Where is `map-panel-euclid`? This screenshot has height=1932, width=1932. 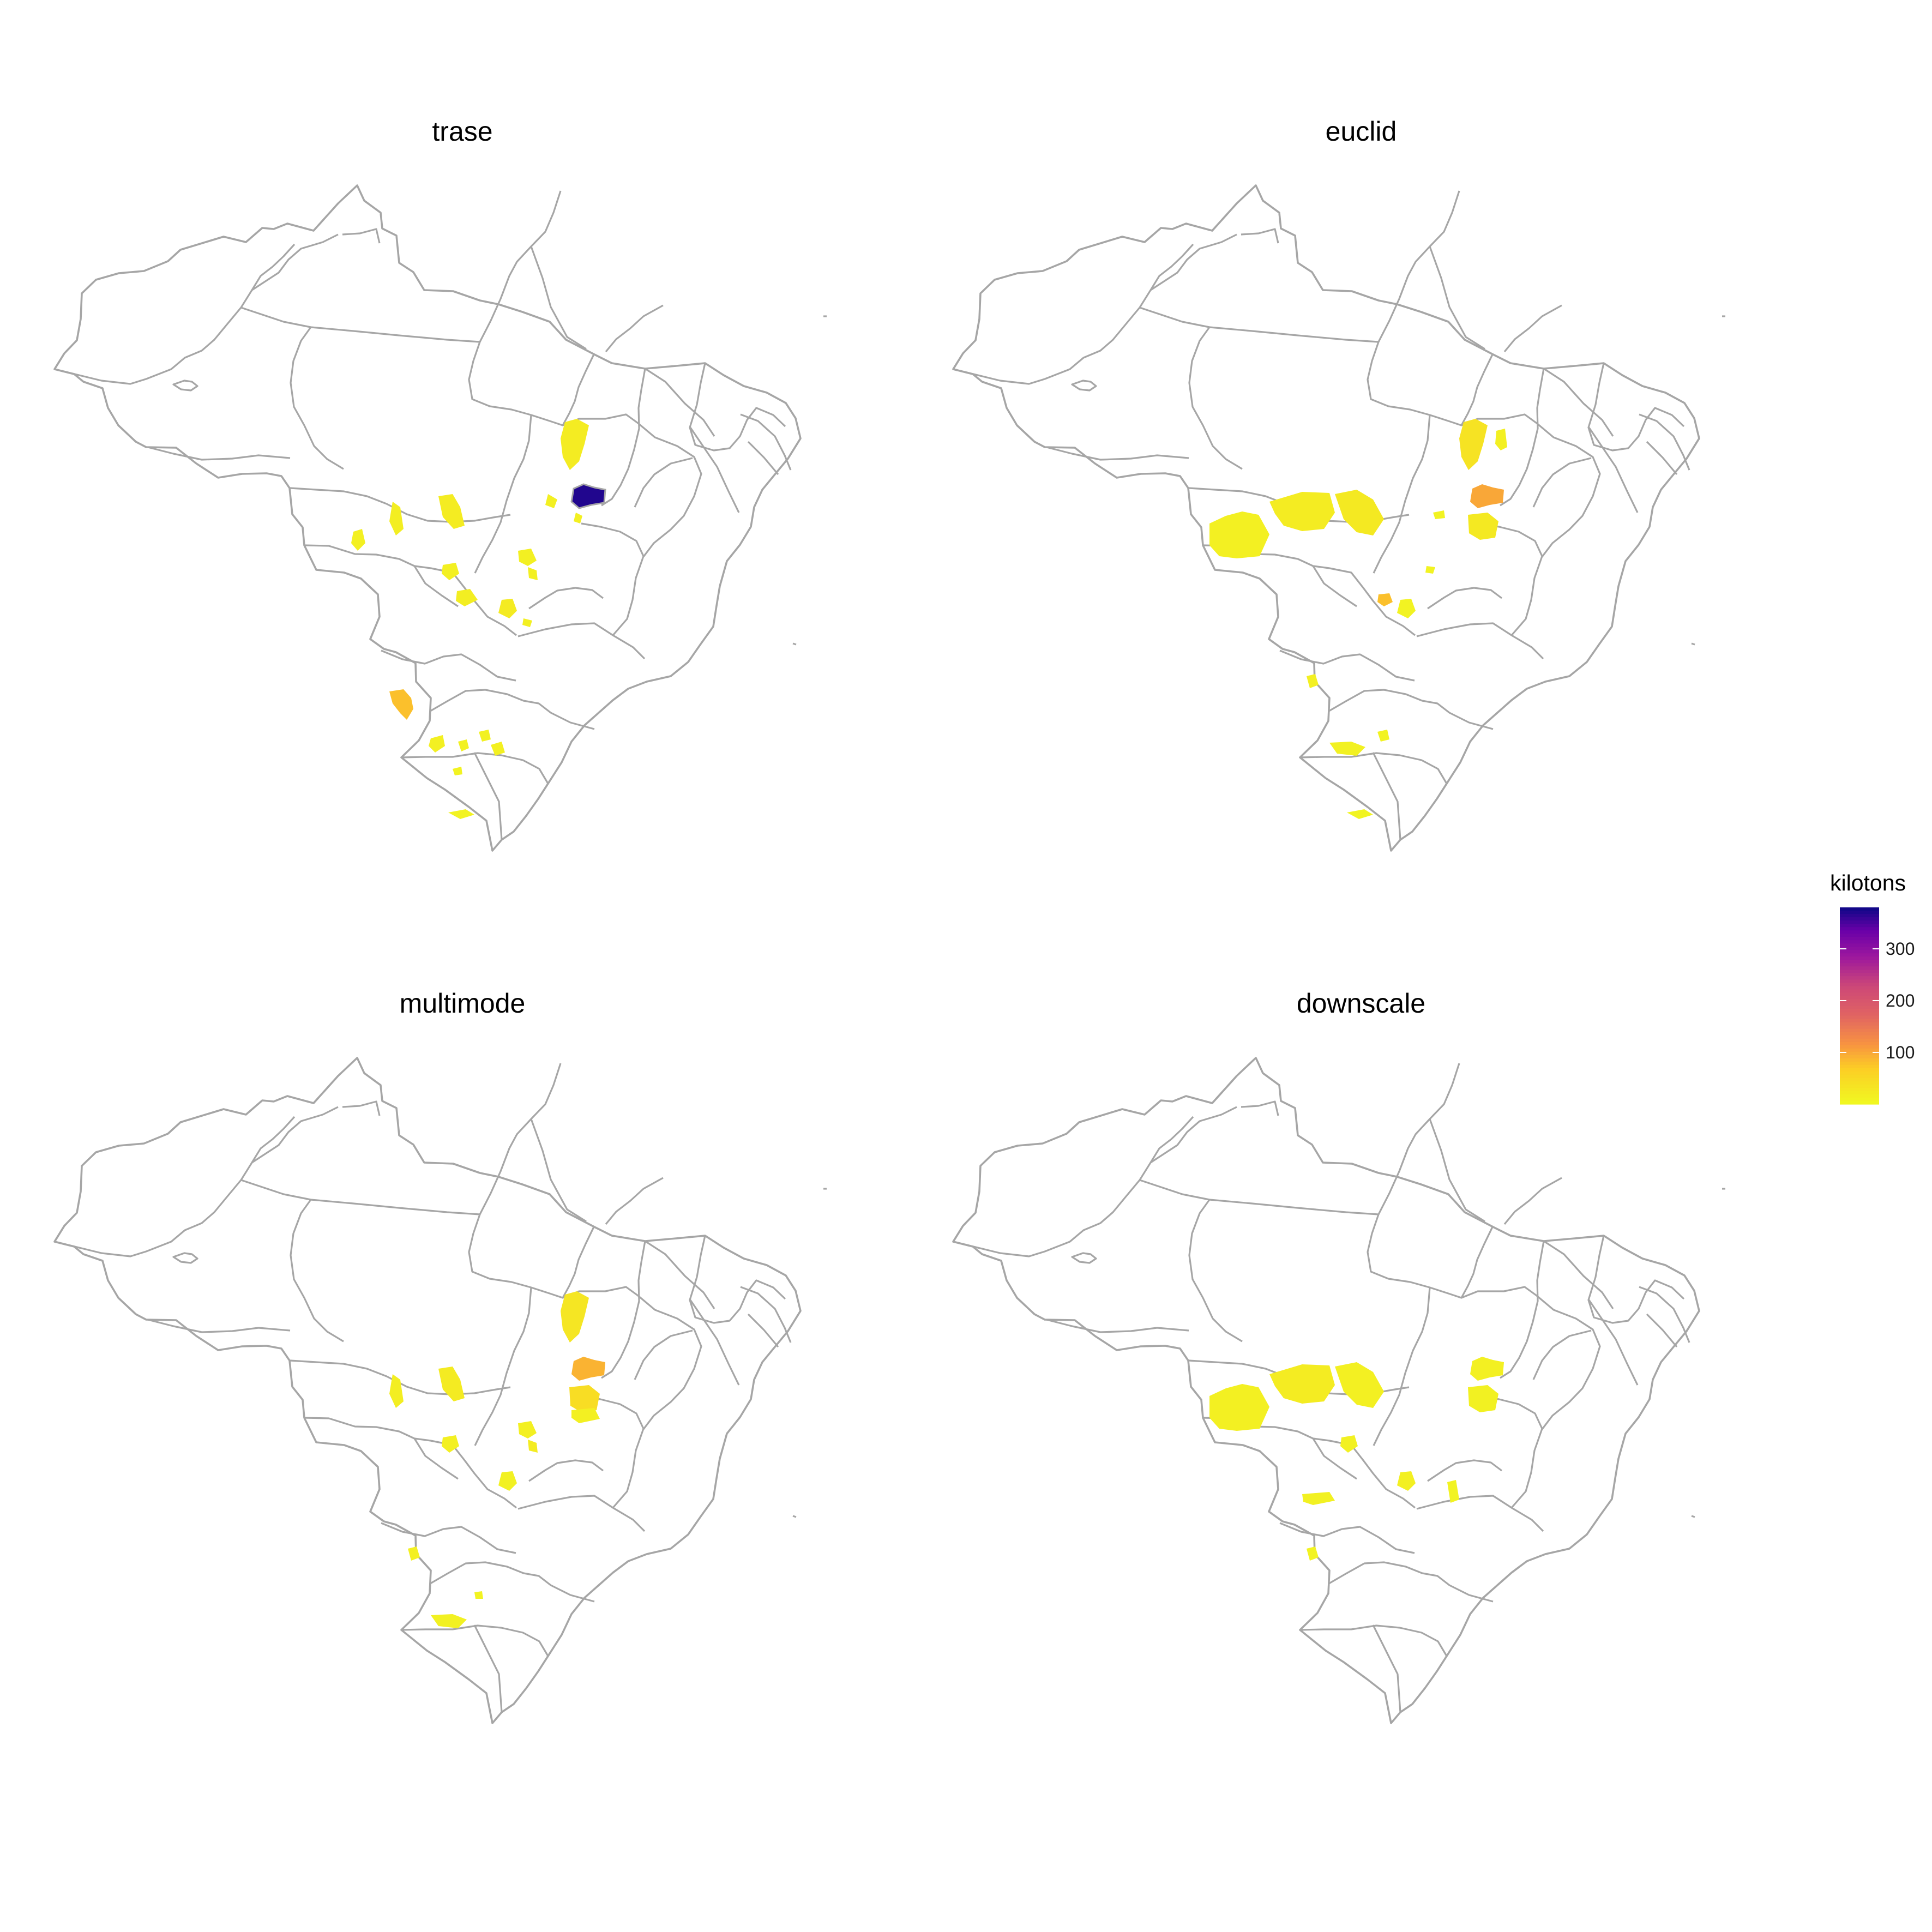 map-panel-euclid is located at coordinates (1339, 518).